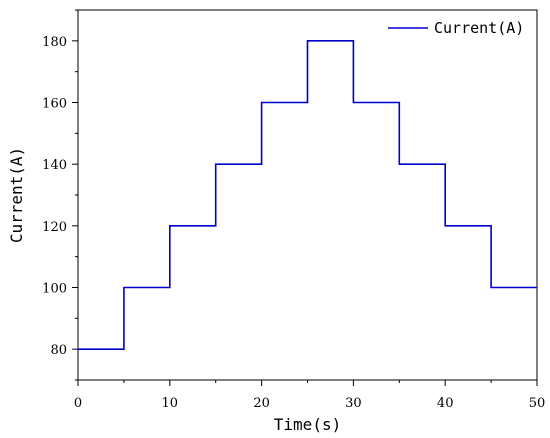  I want to click on y-axis-ticks: 80 100 120 140 160 180, so click(60, 195).